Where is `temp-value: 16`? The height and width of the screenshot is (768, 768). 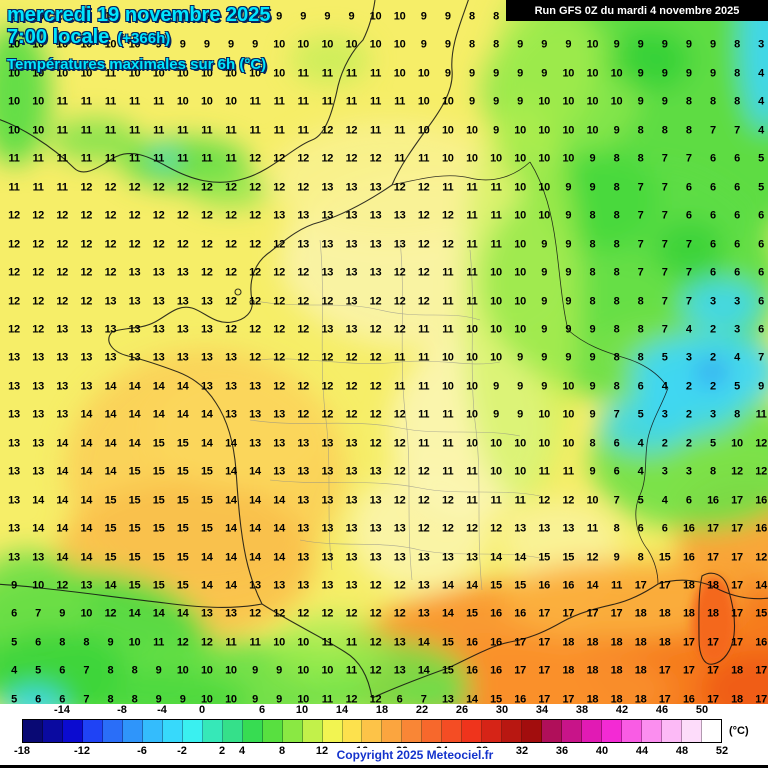 temp-value: 16 is located at coordinates (496, 642).